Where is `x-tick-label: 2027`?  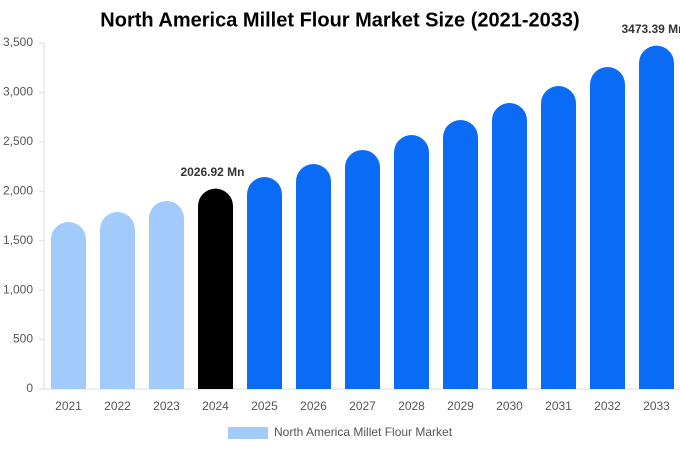
x-tick-label: 2027 is located at coordinates (362, 406).